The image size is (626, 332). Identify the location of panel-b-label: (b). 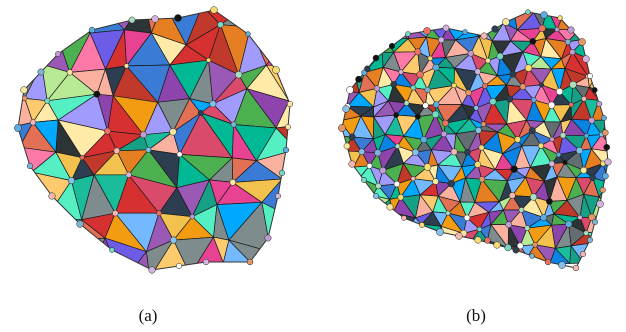
(476, 315).